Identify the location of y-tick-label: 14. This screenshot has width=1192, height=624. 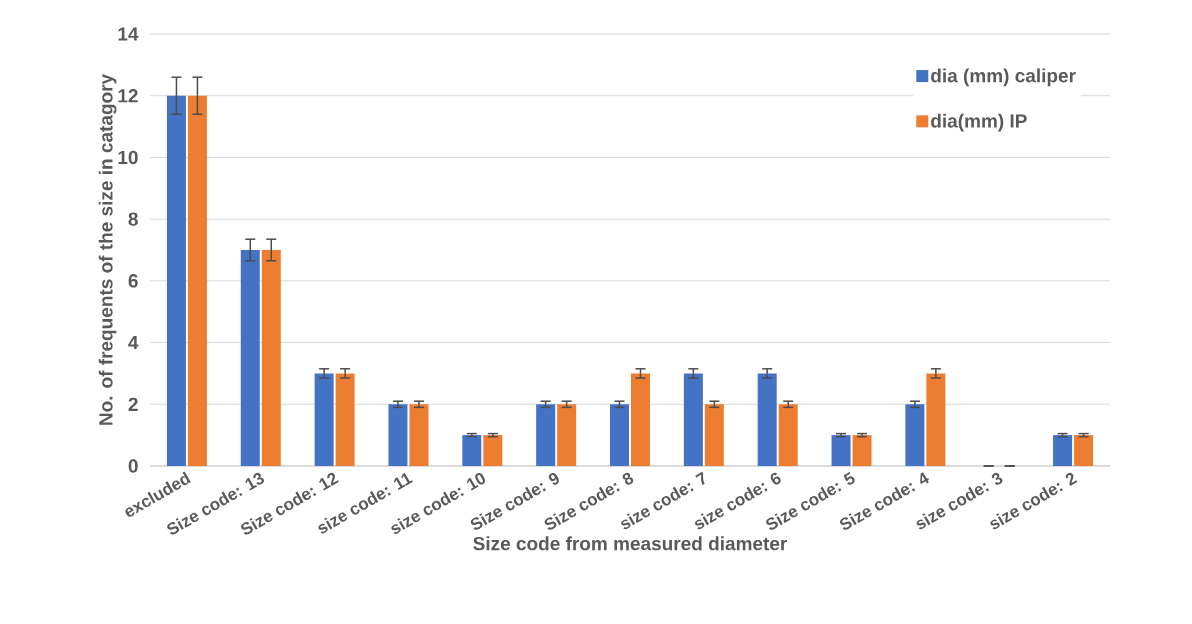
(128, 34).